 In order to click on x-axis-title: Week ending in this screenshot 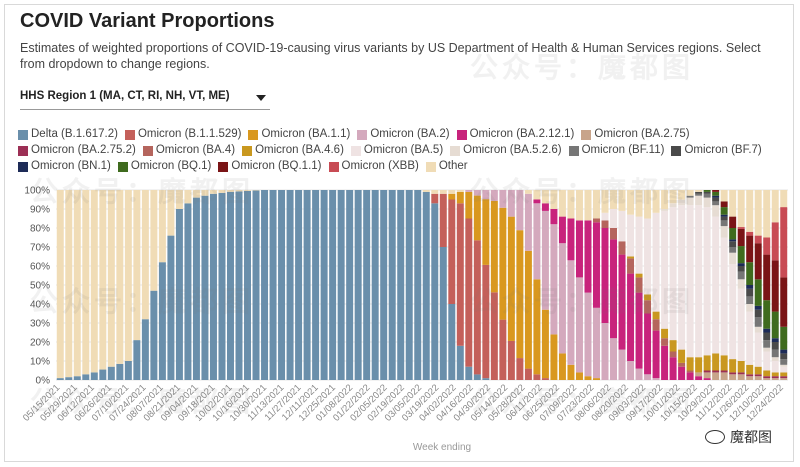, I will do `click(442, 447)`.